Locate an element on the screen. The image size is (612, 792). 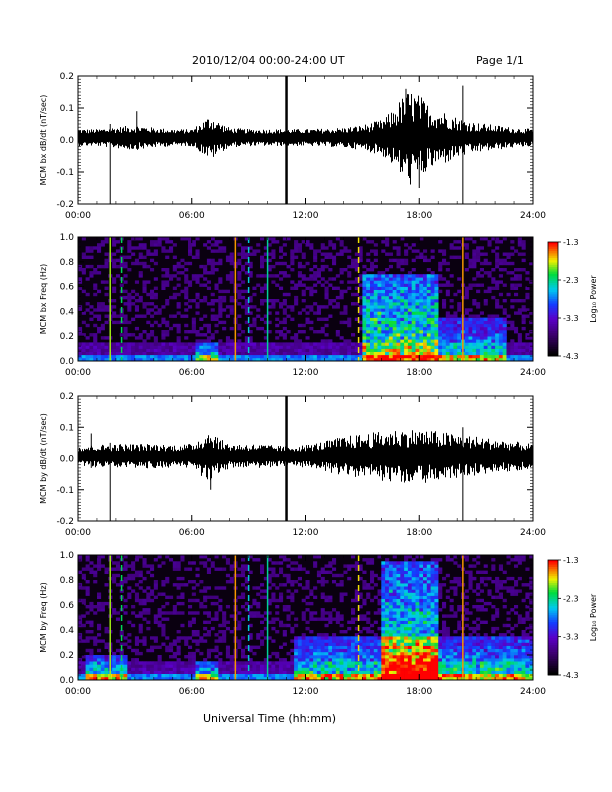
colorbar-cell is located at coordinates (553, 273).